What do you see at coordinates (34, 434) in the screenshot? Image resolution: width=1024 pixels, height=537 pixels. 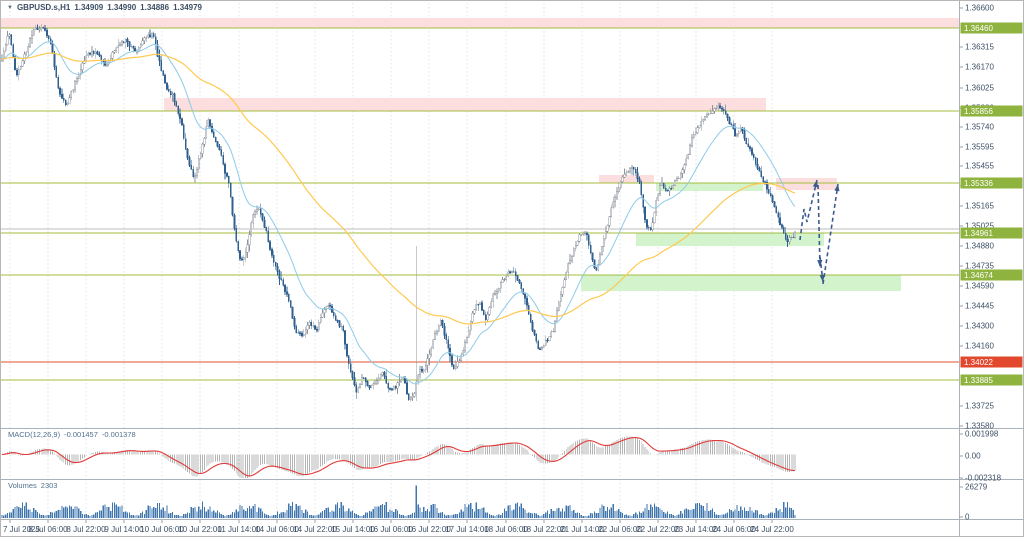 I see `macd-name: MACD(12,26,9)` at bounding box center [34, 434].